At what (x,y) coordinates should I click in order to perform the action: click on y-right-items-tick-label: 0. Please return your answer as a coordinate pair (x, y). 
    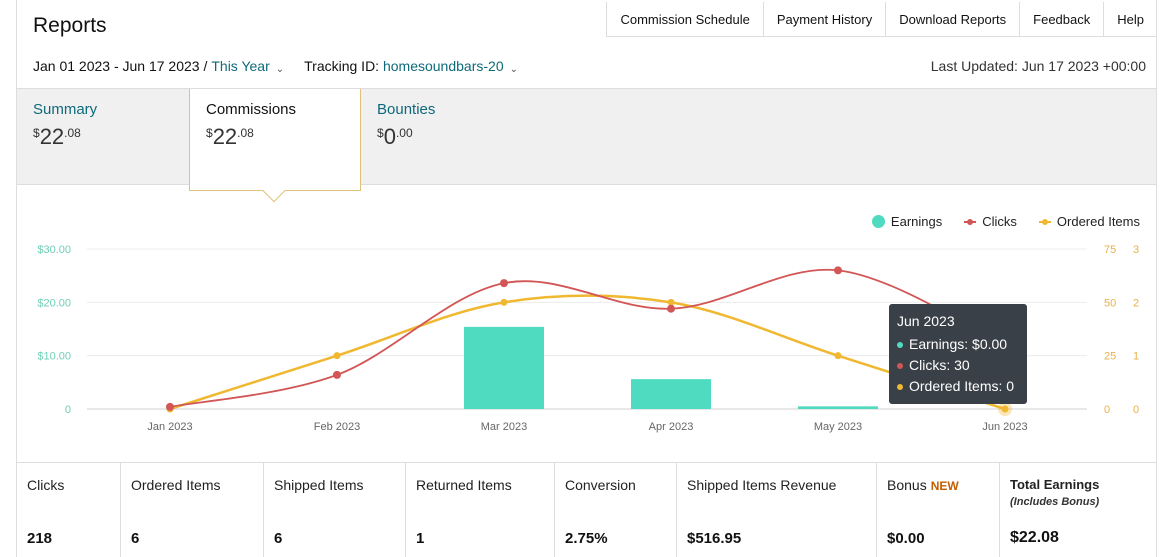
    Looking at the image, I should click on (1136, 410).